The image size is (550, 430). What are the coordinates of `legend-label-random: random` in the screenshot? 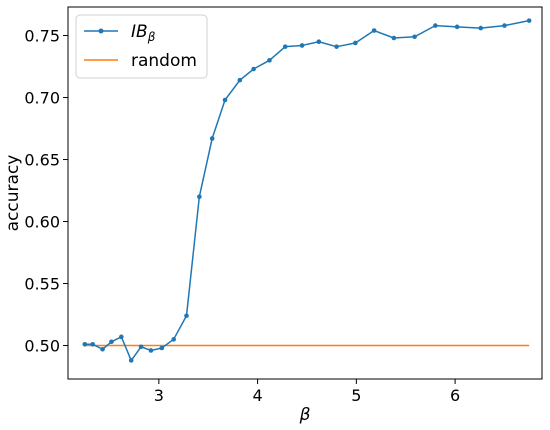 It's located at (164, 61).